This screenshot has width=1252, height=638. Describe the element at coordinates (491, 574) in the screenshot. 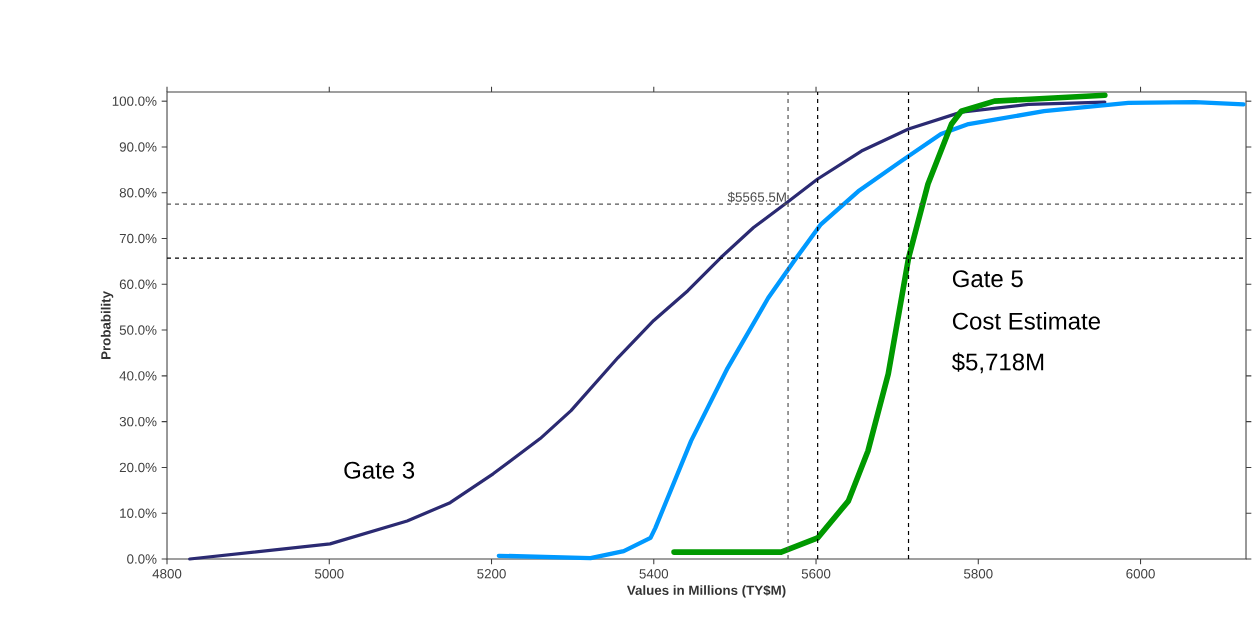

I see `x-tick-label: 5200` at that location.